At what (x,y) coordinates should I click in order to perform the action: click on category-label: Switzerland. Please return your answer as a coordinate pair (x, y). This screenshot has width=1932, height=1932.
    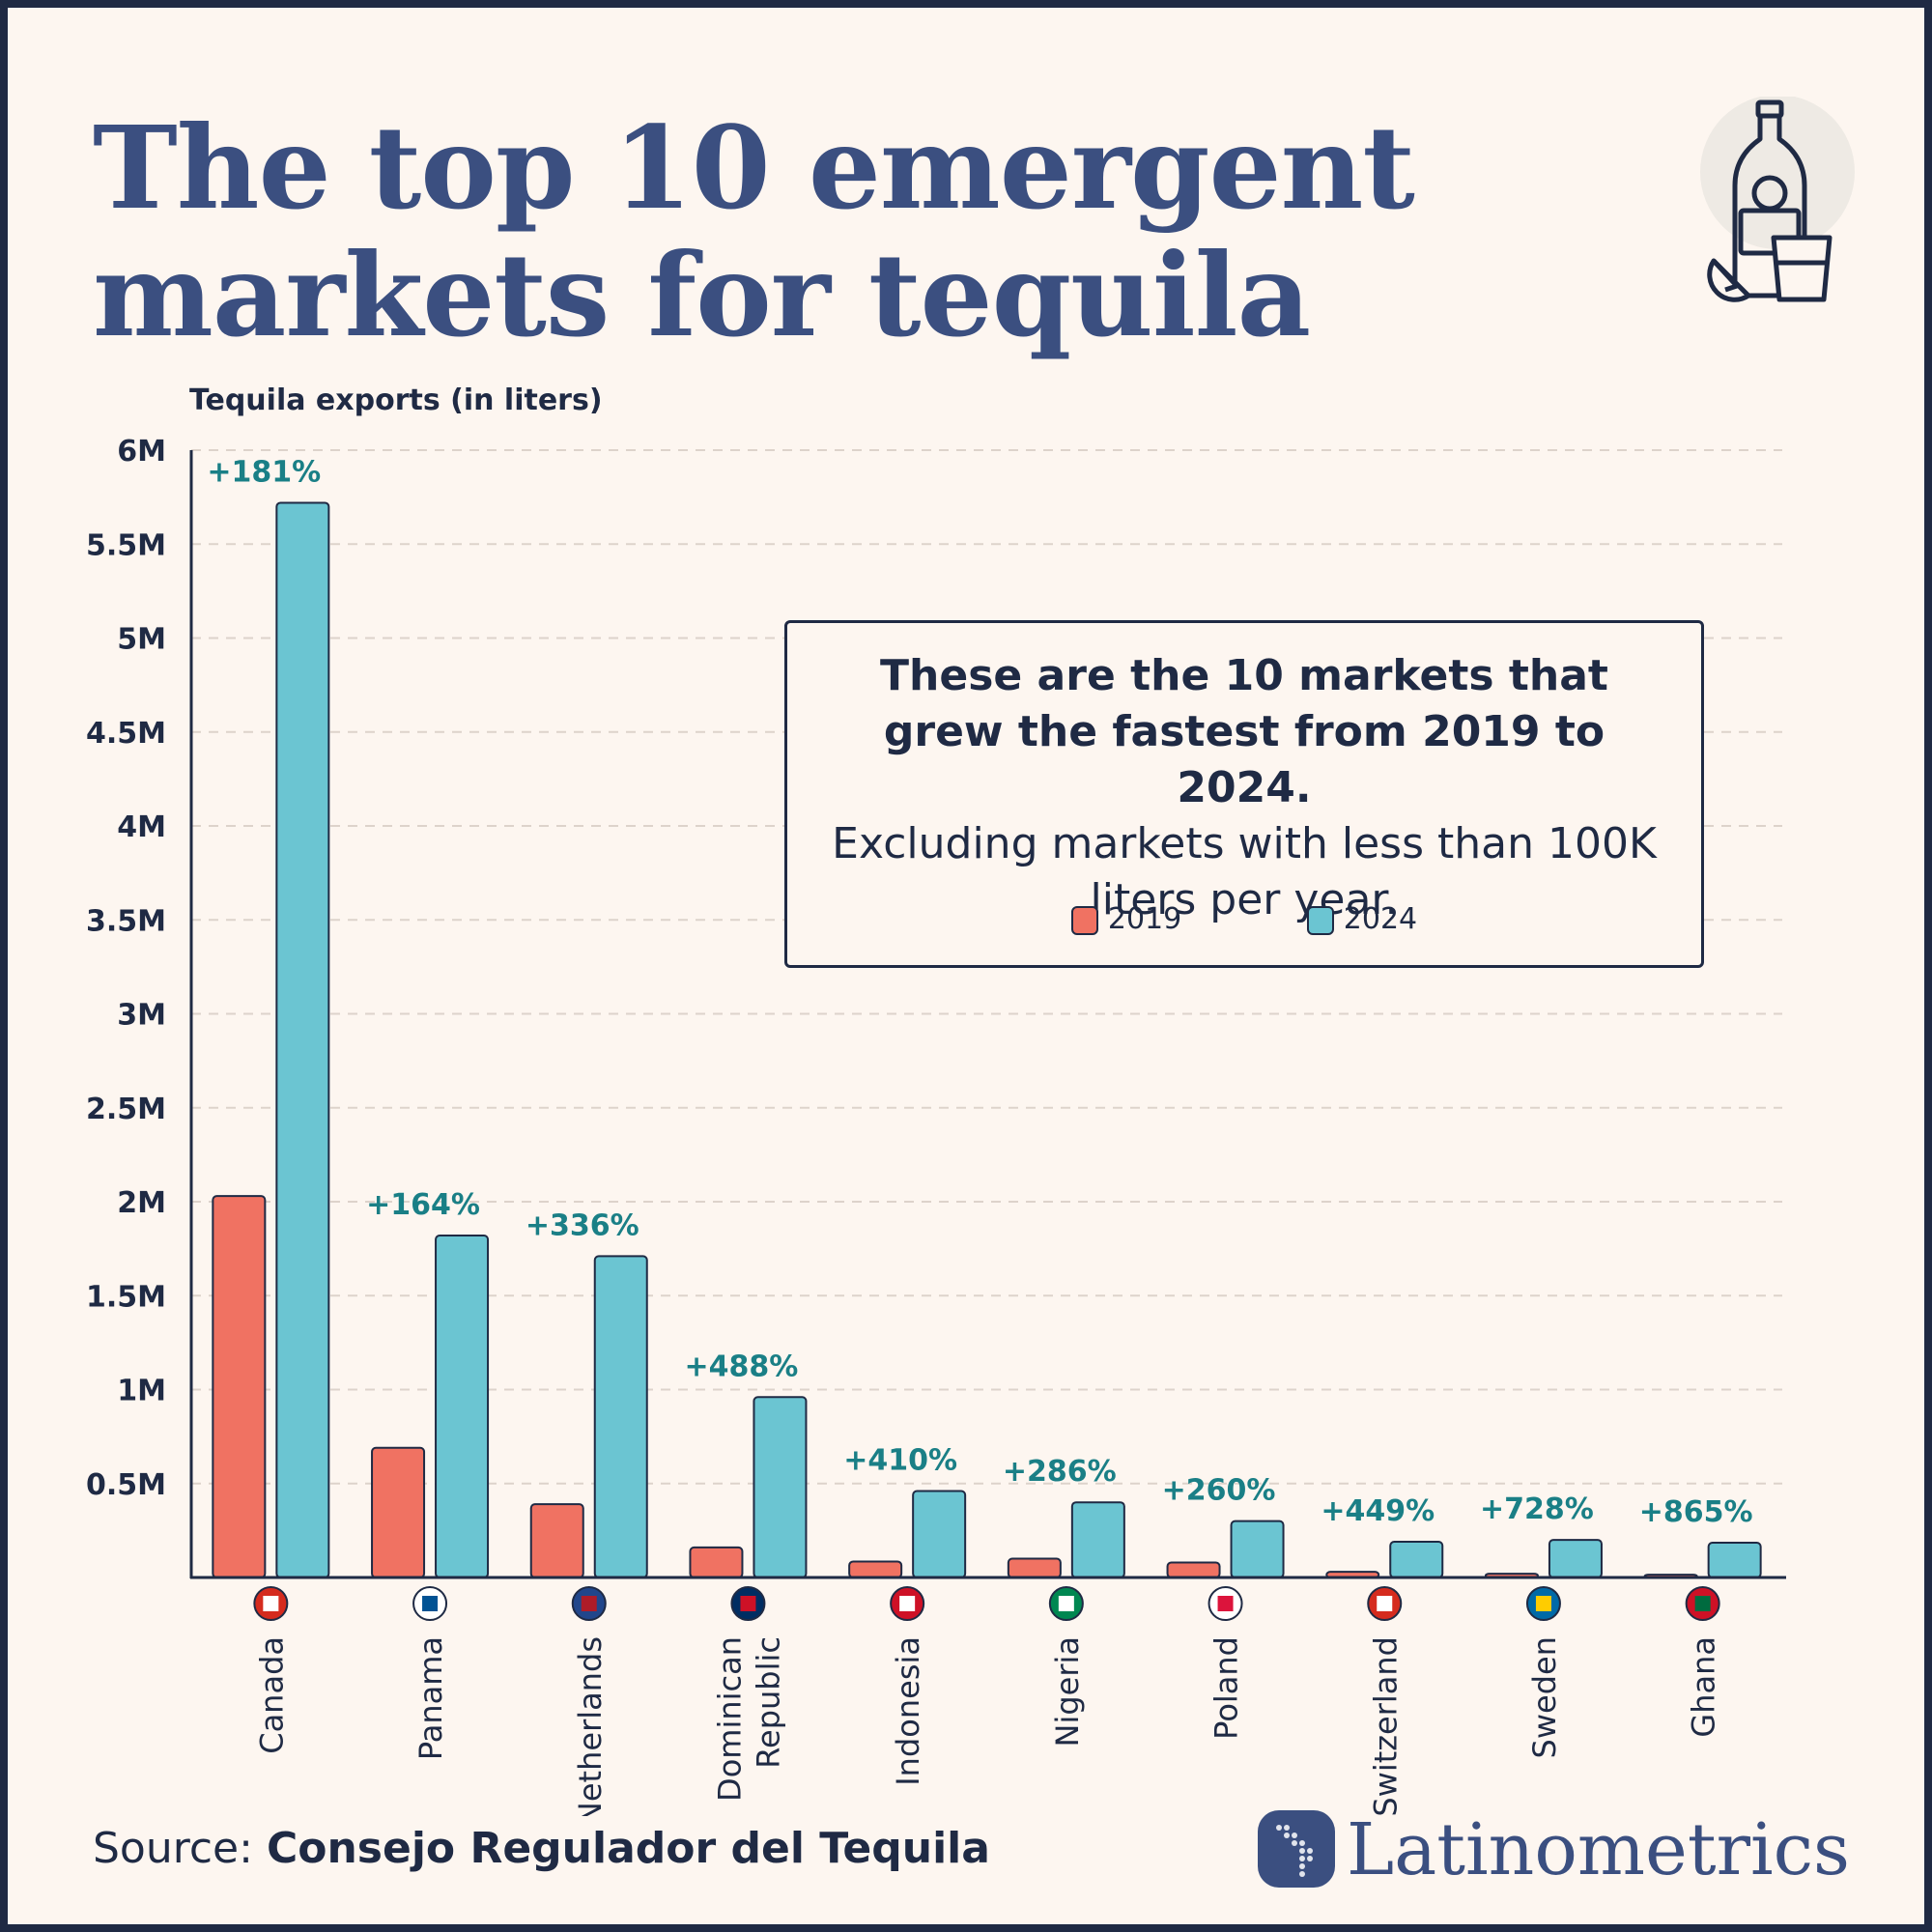
    Looking at the image, I should click on (1385, 1726).